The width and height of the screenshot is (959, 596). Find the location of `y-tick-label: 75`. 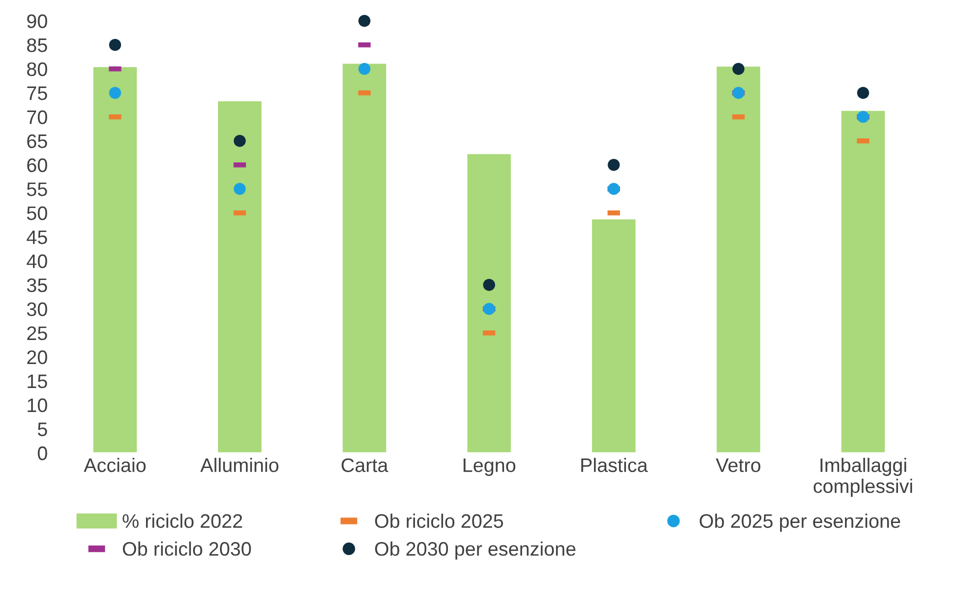

y-tick-label: 75 is located at coordinates (37, 93).